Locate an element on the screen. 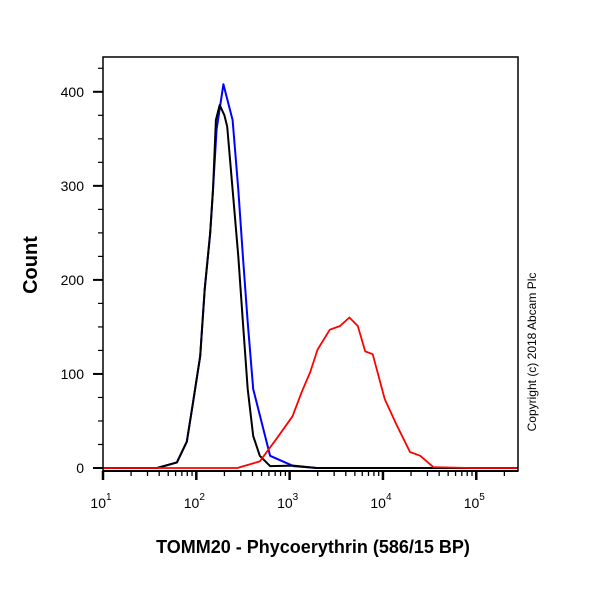  x-tick-exponent: 1 is located at coordinates (109, 497).